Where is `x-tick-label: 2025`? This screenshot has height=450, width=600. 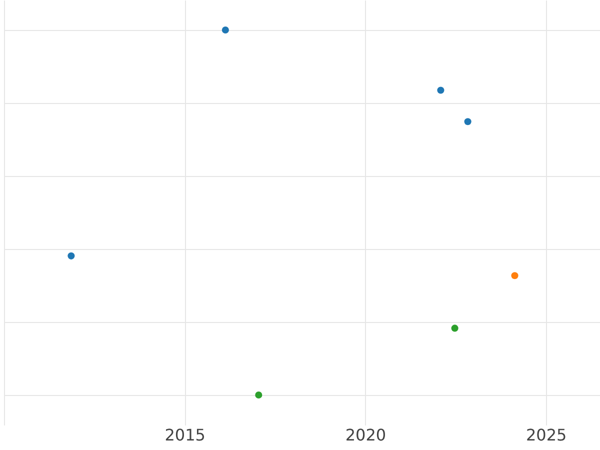
x-tick-label: 2025 is located at coordinates (546, 435).